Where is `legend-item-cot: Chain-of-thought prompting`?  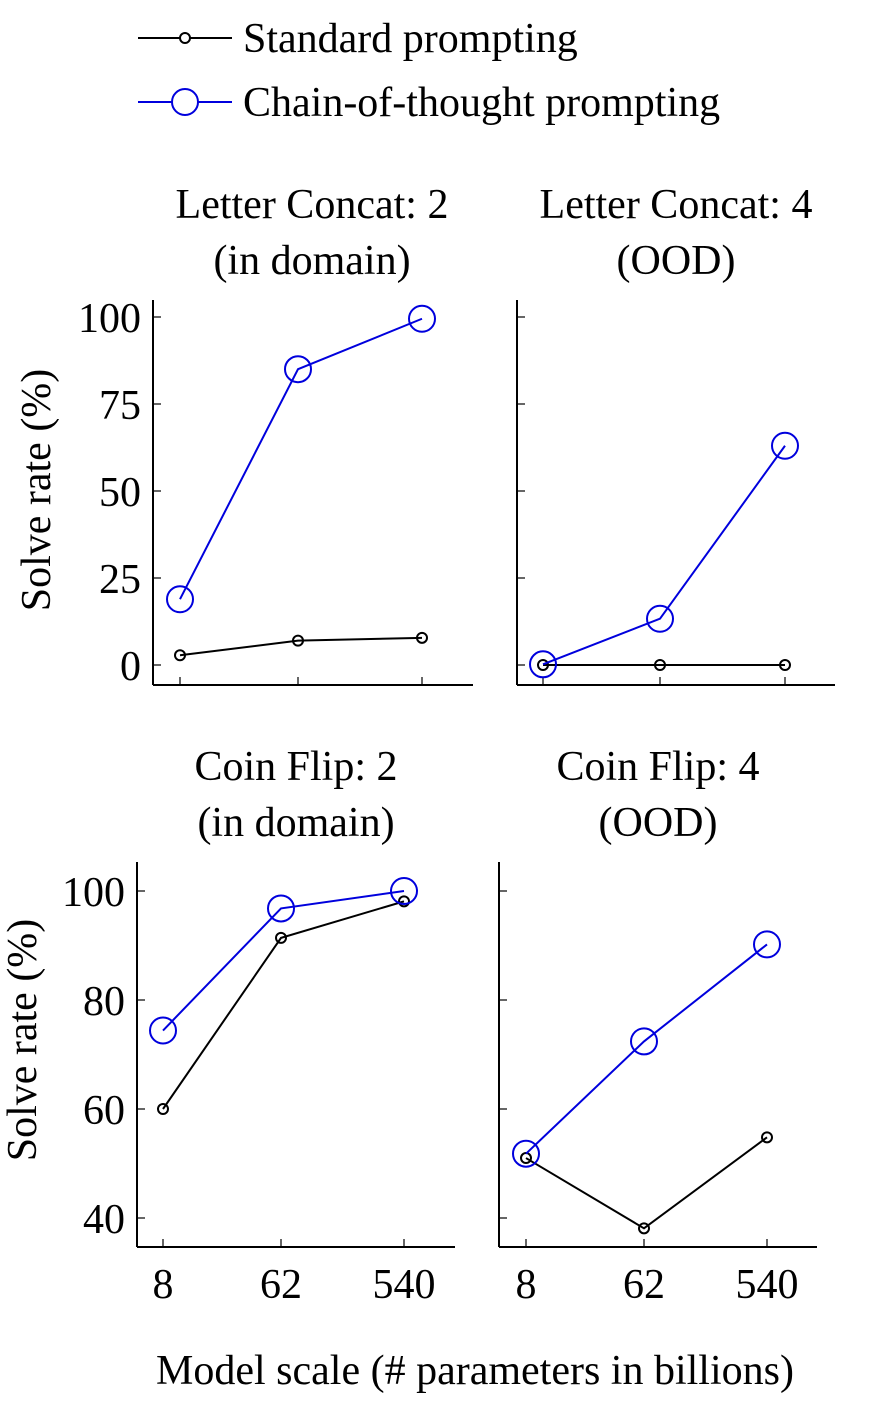
legend-item-cot: Chain-of-thought prompting is located at coordinates (429, 103).